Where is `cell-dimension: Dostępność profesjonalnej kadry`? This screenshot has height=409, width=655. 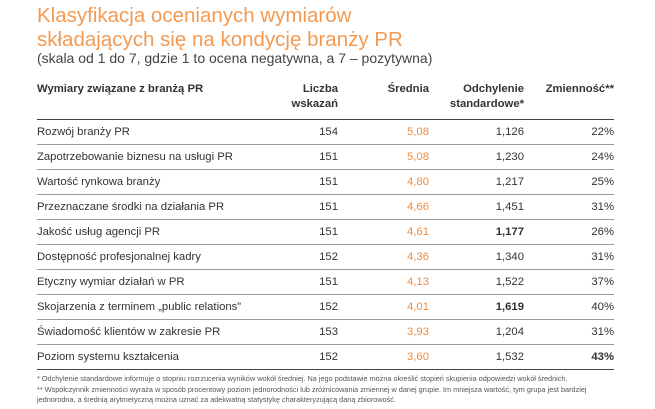
cell-dimension: Dostępność profesjonalnej kadry is located at coordinates (147, 257).